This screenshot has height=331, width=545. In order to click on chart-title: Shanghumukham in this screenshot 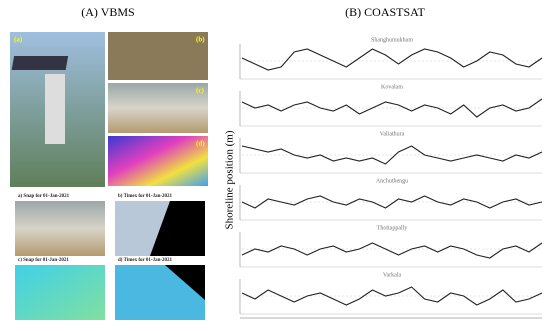, I will do `click(392, 40)`.